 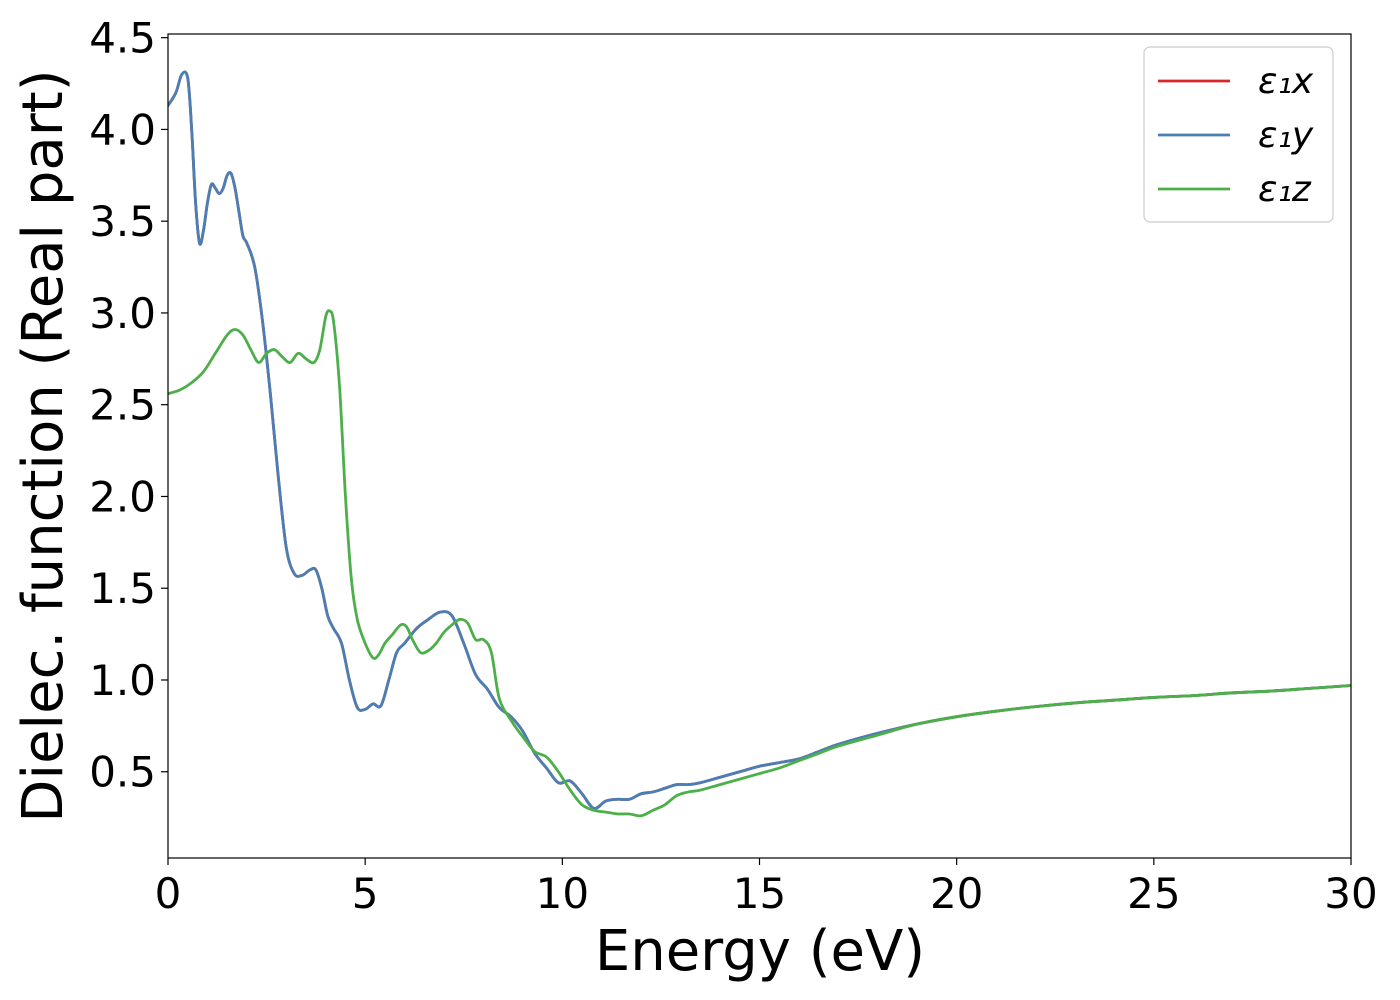 I want to click on y-tick-label: 2.5, so click(x=122, y=405).